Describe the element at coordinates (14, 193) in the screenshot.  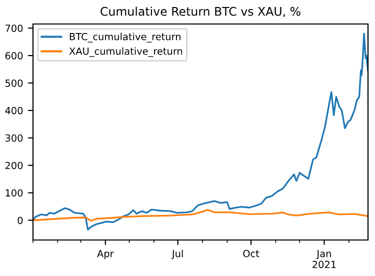
I see `y-tick-label: 100` at that location.